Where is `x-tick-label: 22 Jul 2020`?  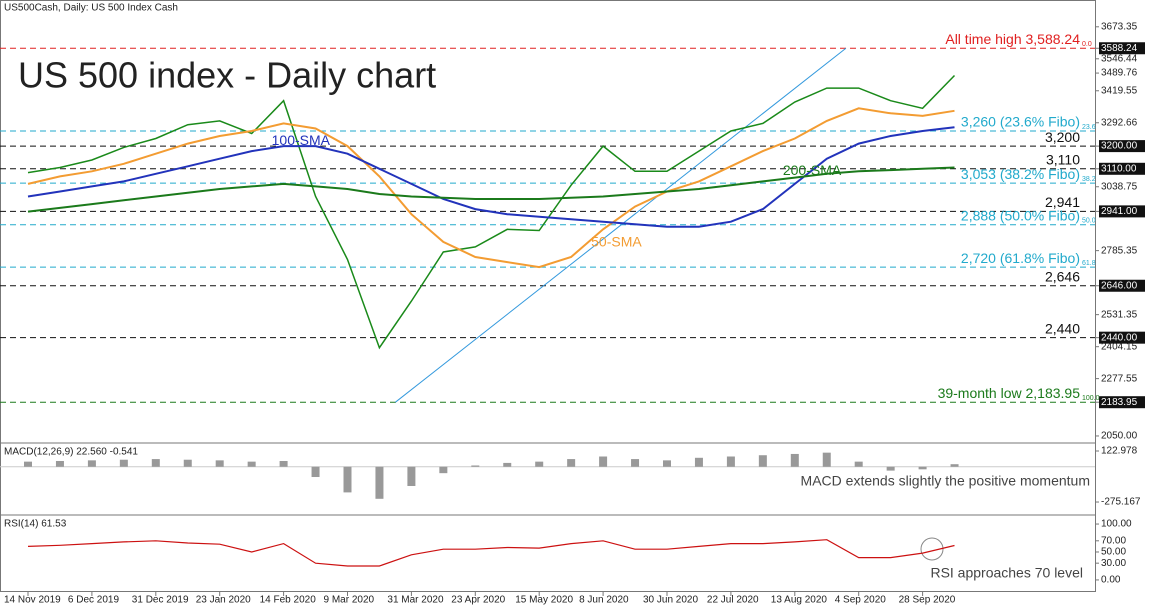 x-tick-label: 22 Jul 2020 is located at coordinates (733, 600).